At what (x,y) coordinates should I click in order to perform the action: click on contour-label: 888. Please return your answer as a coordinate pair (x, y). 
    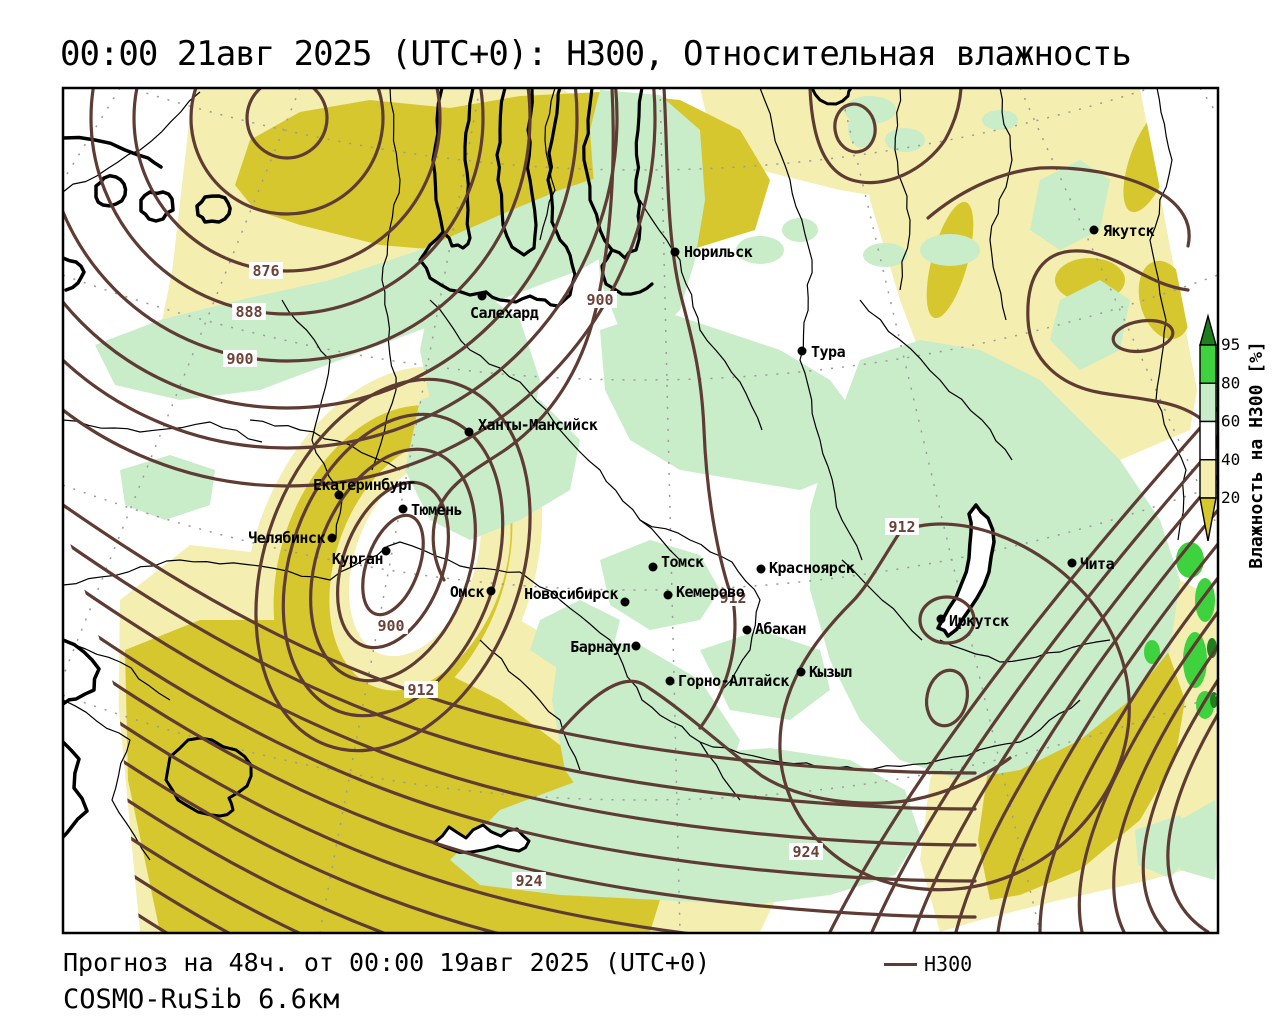
    Looking at the image, I should click on (248, 312).